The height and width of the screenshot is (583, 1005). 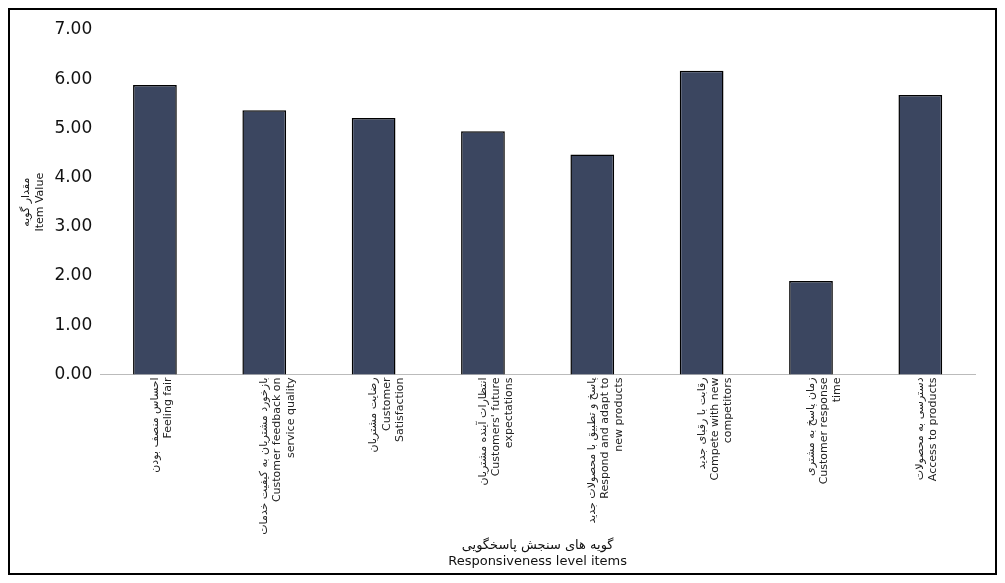 I want to click on y-tick-label: 4.00, so click(x=73, y=176).